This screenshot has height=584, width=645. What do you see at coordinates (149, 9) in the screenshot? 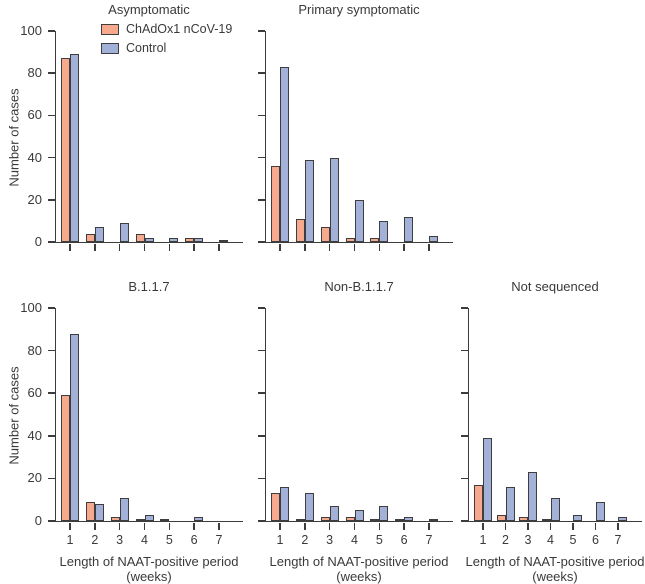
I see `panel-title-asymptomatic: Asymptomatic` at bounding box center [149, 9].